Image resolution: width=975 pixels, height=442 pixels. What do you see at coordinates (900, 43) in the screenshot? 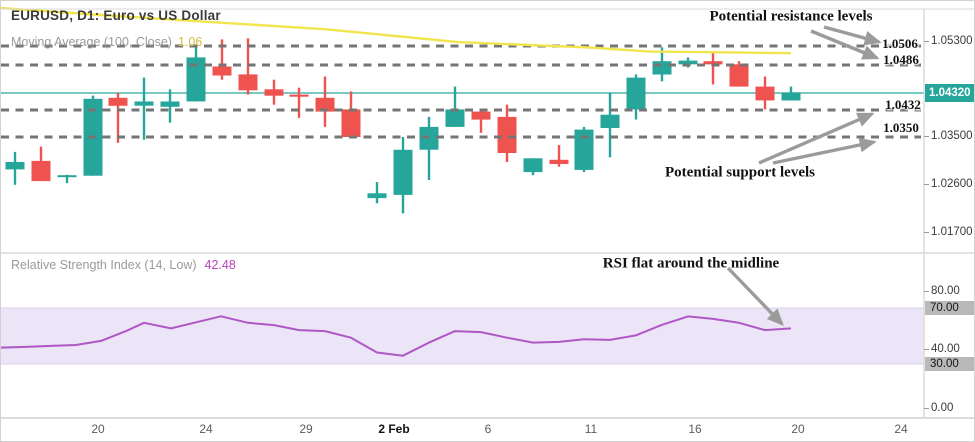
I see `level-value-label: 1.0506` at bounding box center [900, 43].